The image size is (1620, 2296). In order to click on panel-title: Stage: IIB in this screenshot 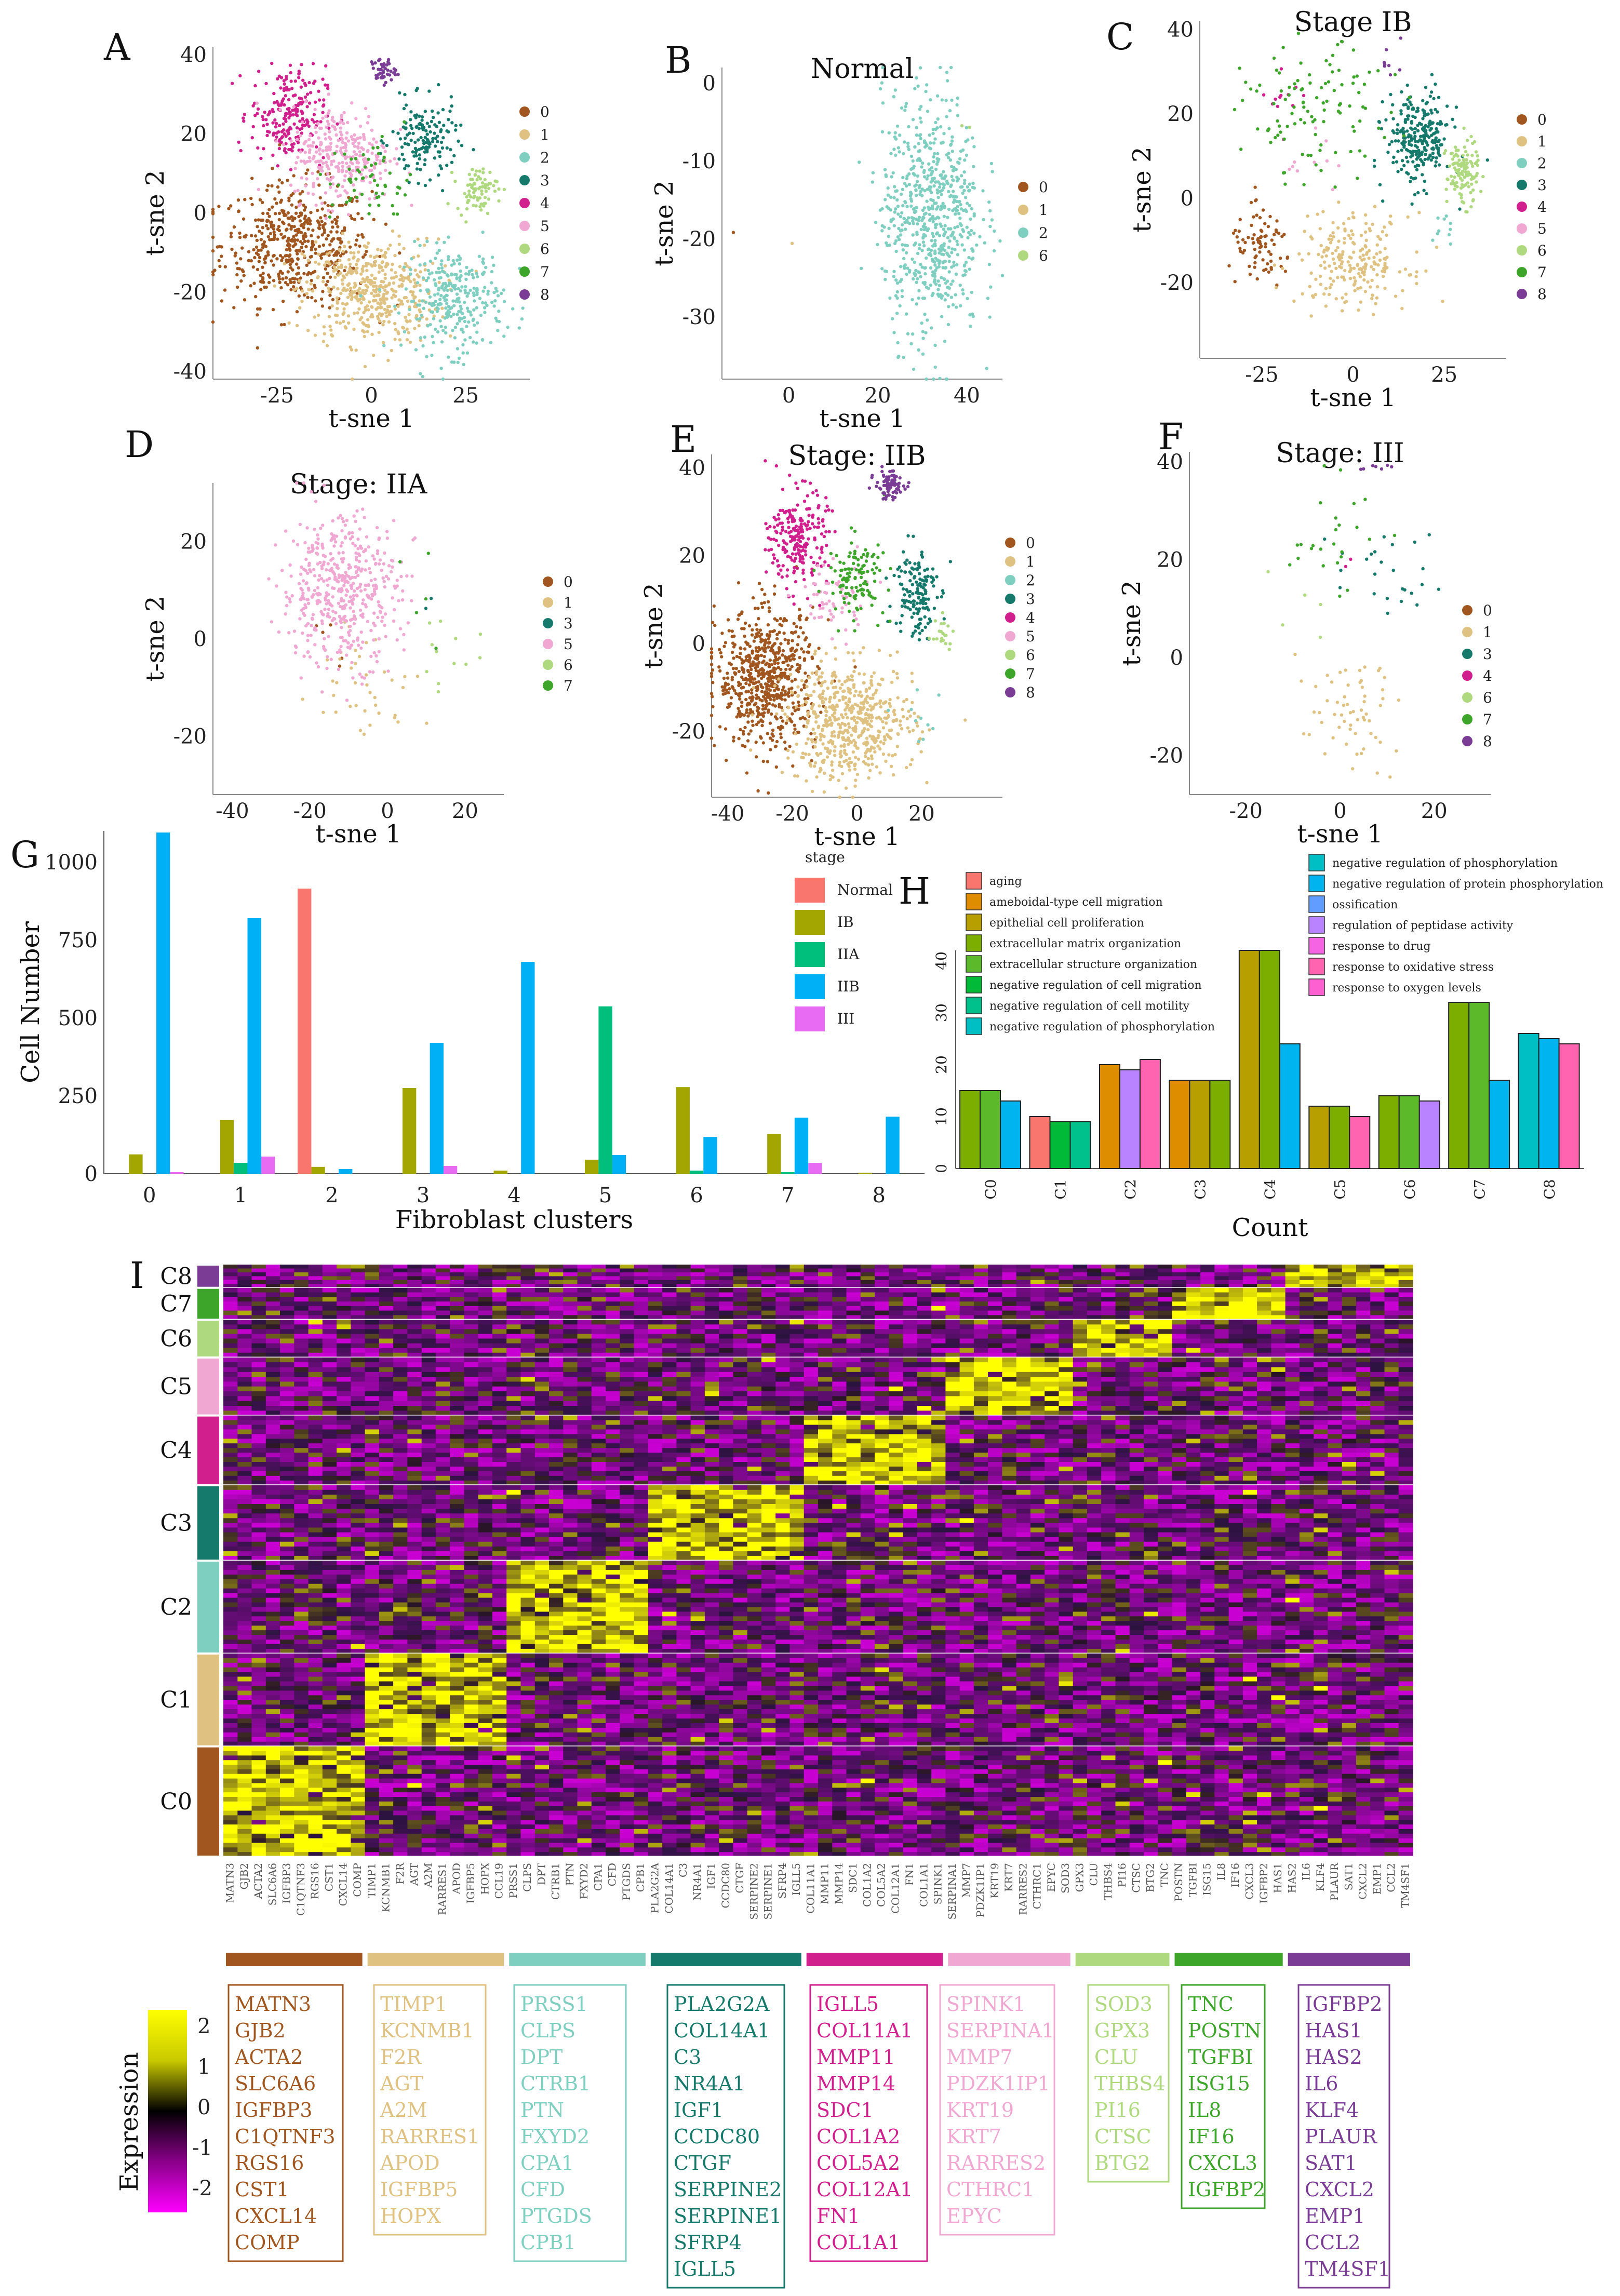, I will do `click(857, 456)`.